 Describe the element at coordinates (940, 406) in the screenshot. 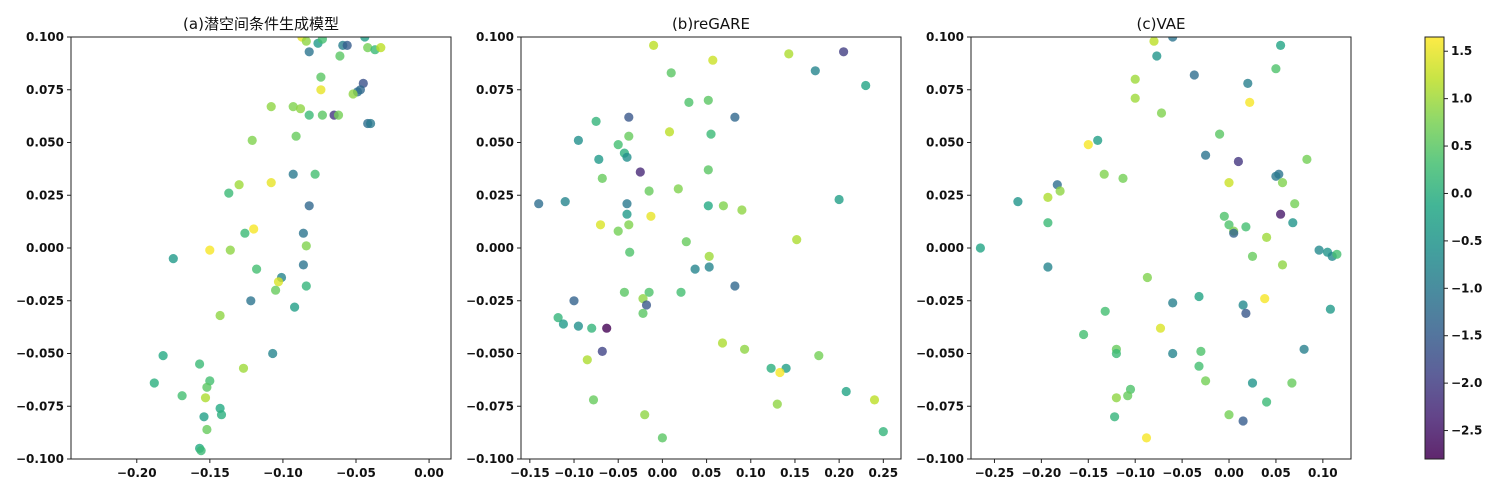

I see `y-tick-label: −0.075` at that location.